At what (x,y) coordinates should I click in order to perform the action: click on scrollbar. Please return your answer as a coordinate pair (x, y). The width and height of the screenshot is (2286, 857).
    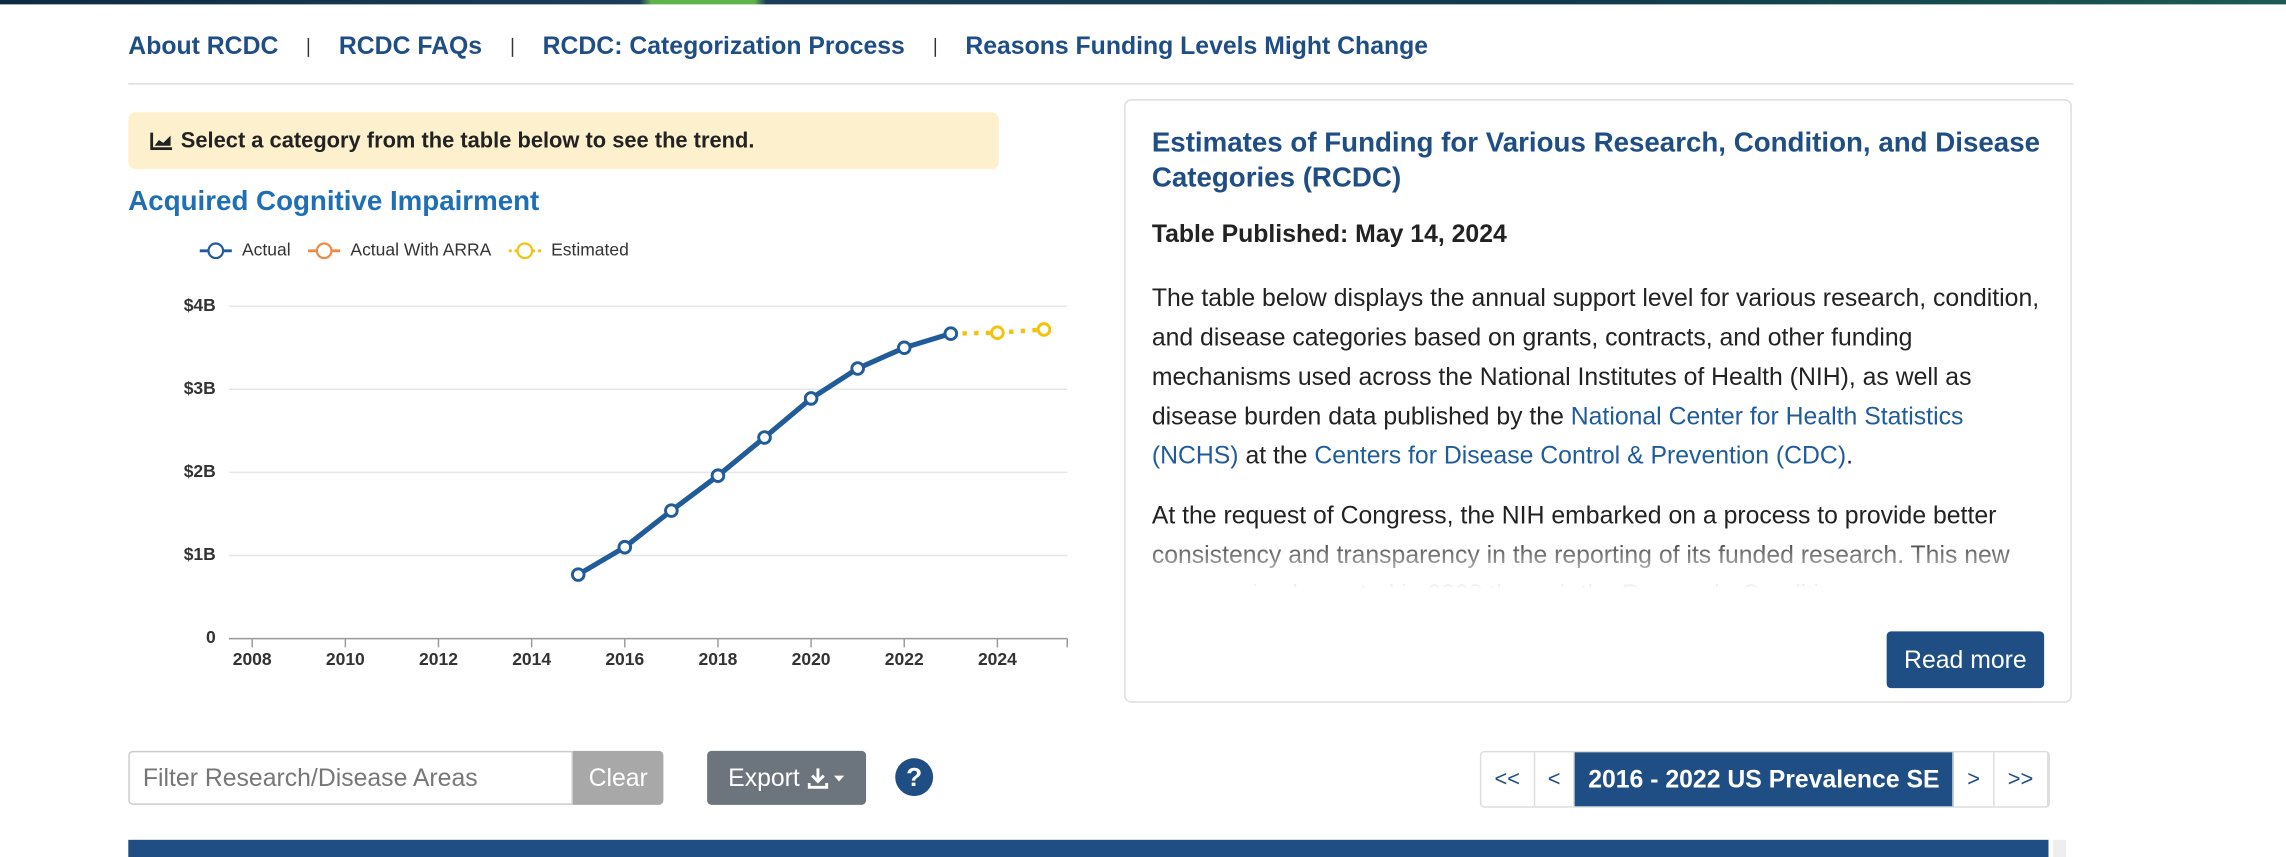
    Looking at the image, I should click on (2059, 848).